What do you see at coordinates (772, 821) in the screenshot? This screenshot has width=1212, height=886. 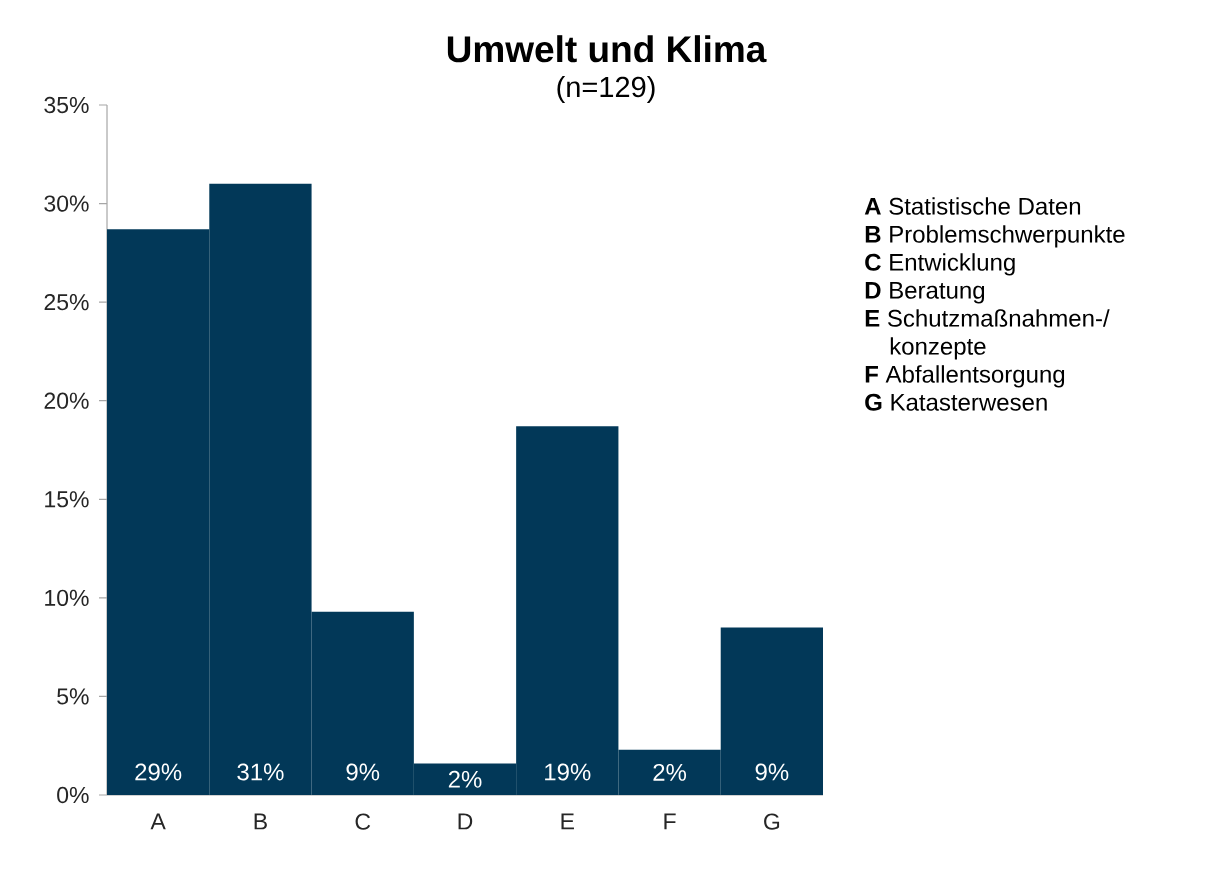 I see `x-tick-label: G` at bounding box center [772, 821].